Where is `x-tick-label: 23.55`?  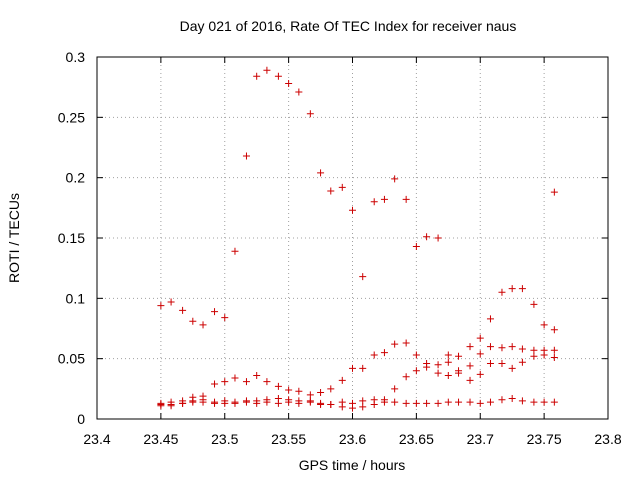 x-tick-label: 23.55 is located at coordinates (288, 439).